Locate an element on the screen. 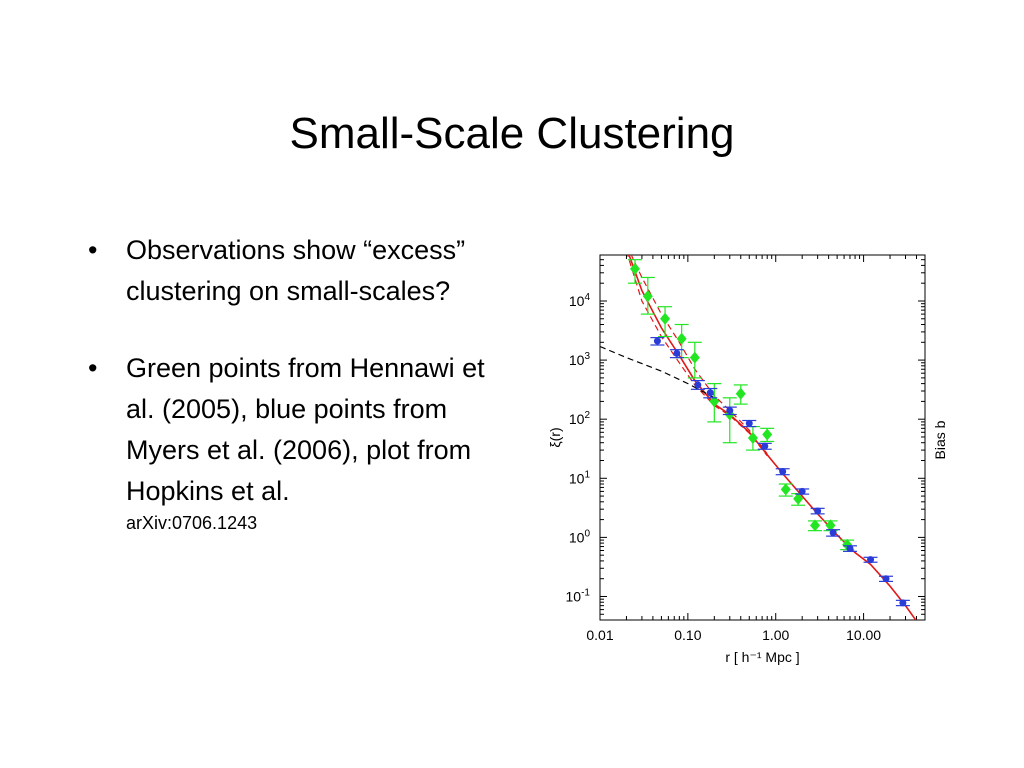 The height and width of the screenshot is (768, 1024). x-axis-label: r [ h⁻¹ Mpc ] is located at coordinates (762, 657).